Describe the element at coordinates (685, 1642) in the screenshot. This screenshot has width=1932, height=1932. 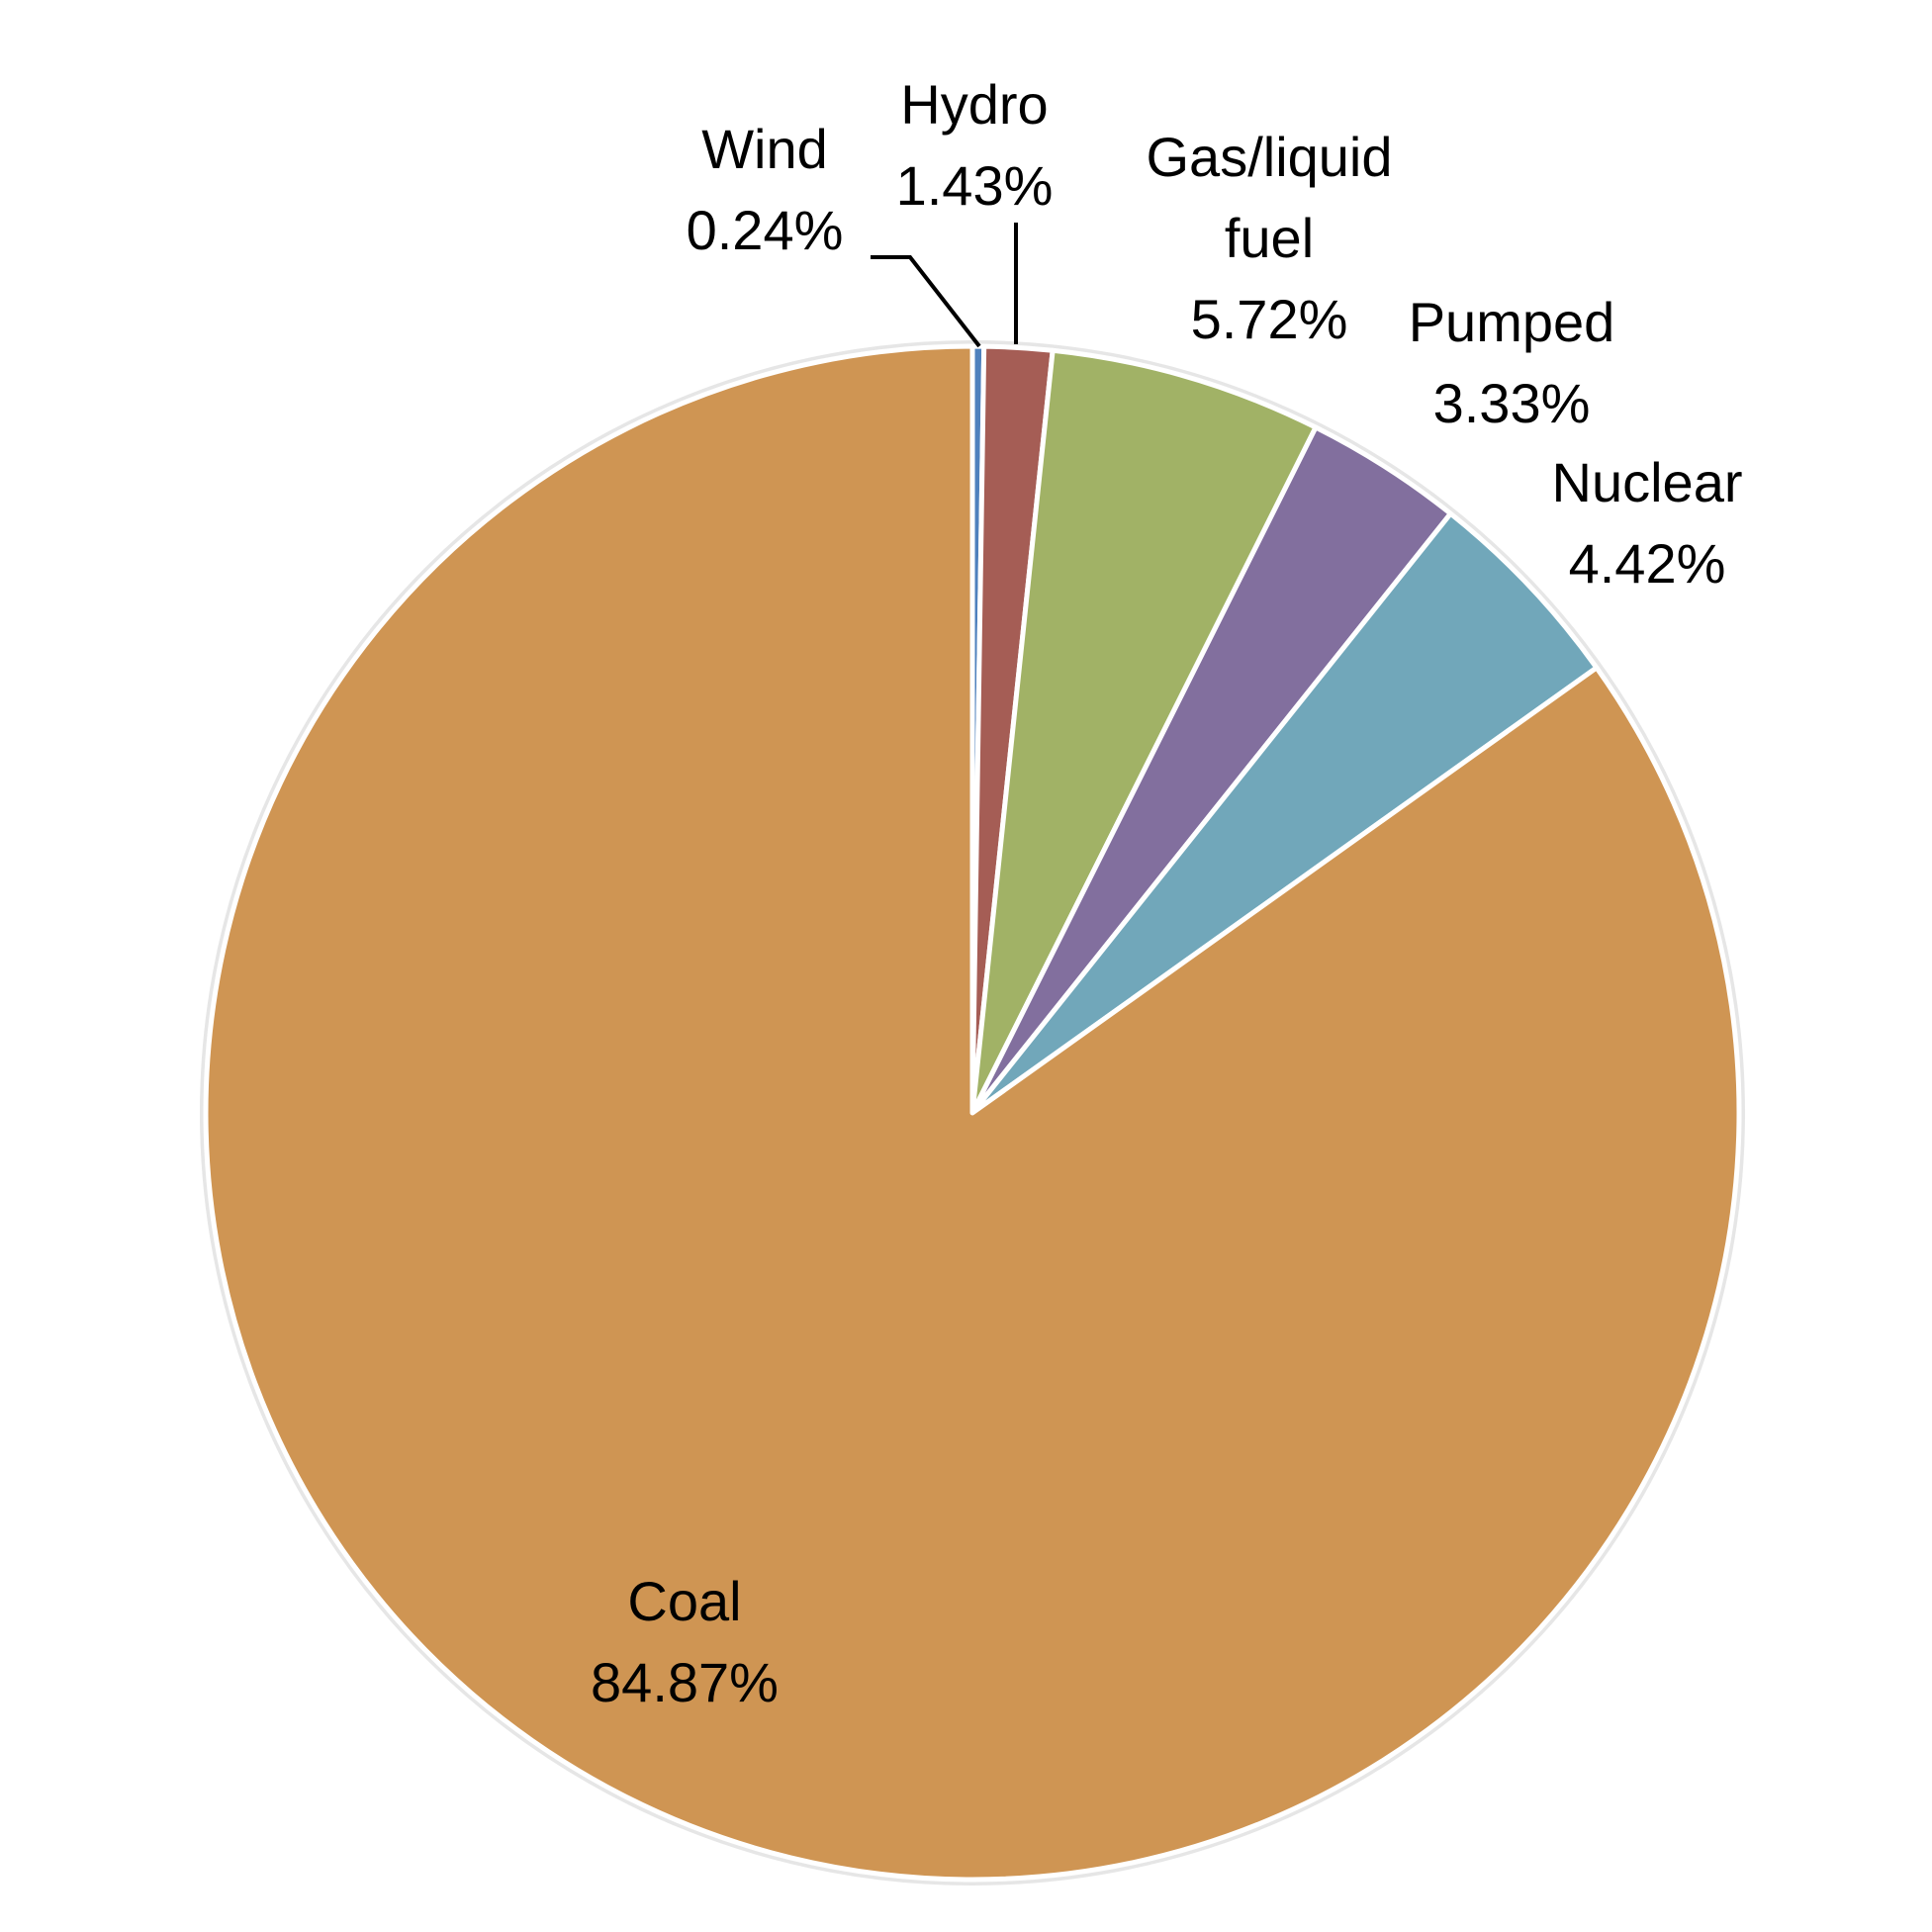
I see `data-label-coal: Coal 84.87%` at that location.